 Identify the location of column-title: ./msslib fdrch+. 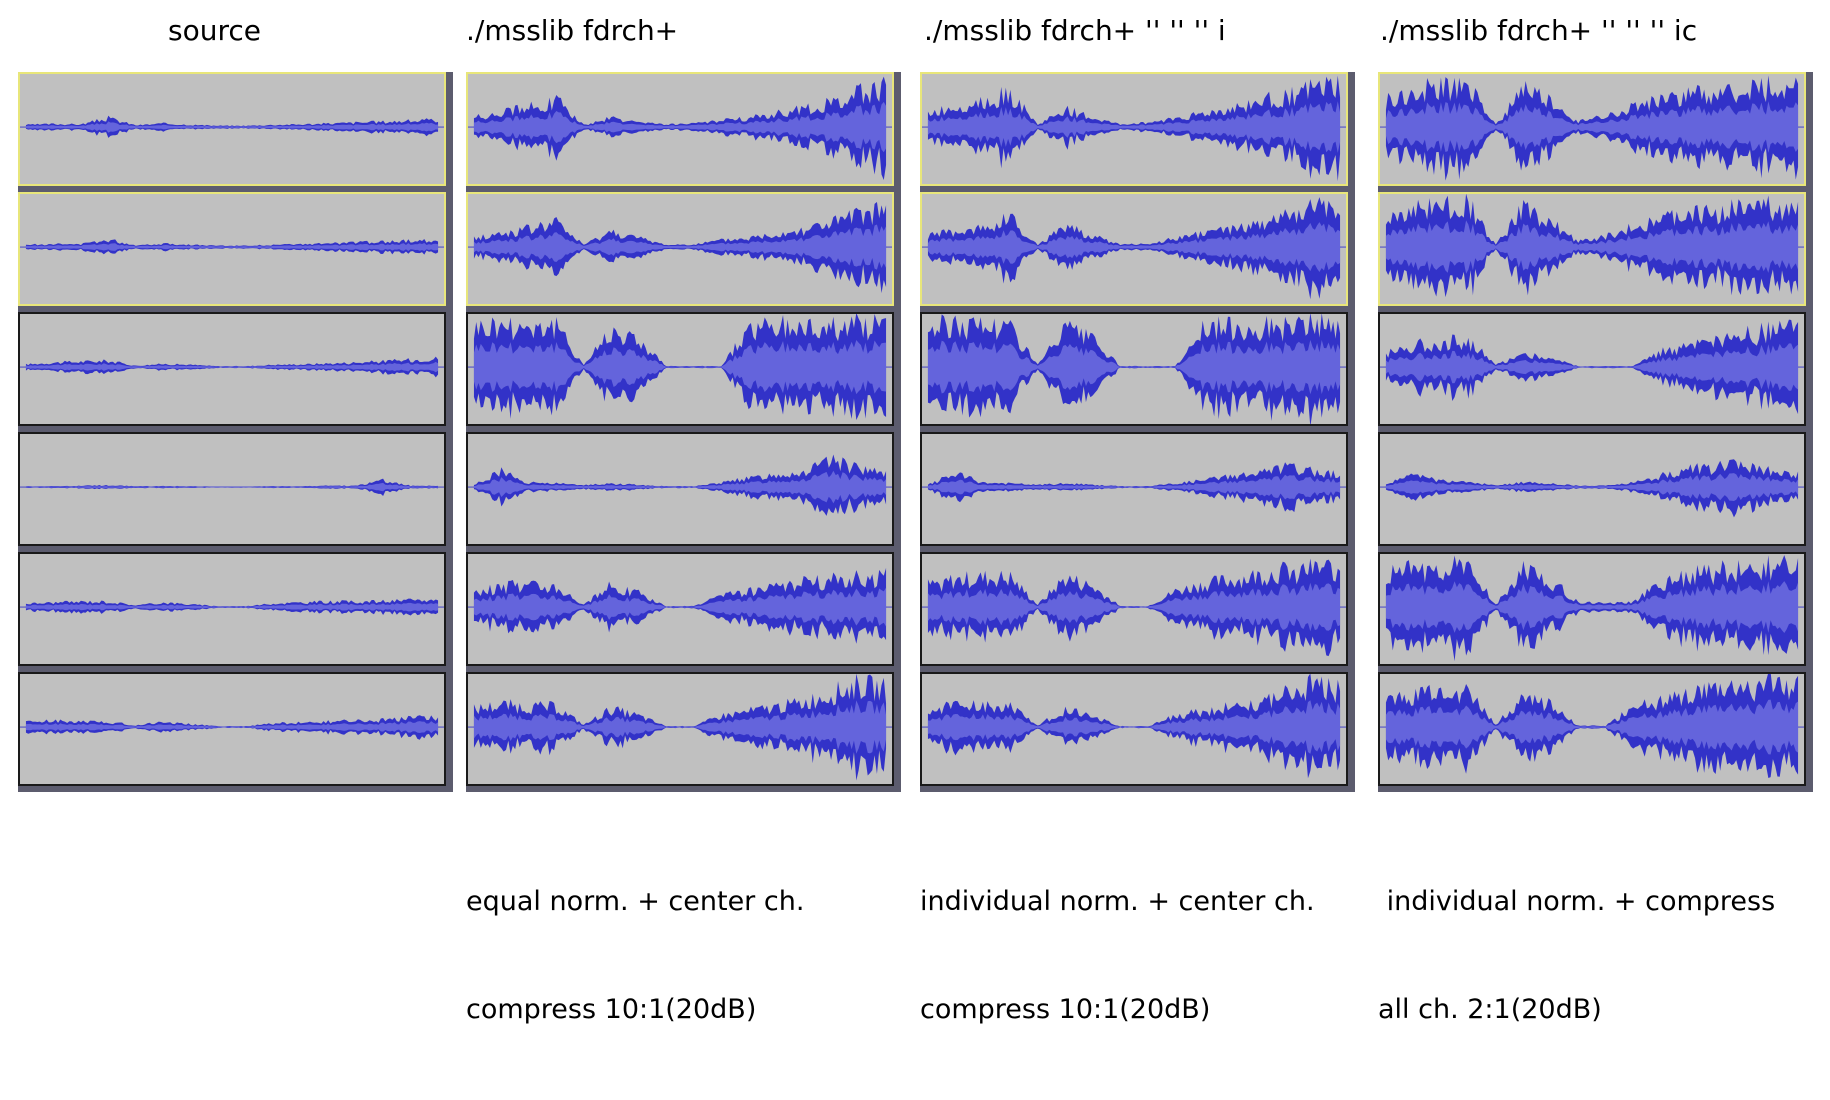
(572, 30).